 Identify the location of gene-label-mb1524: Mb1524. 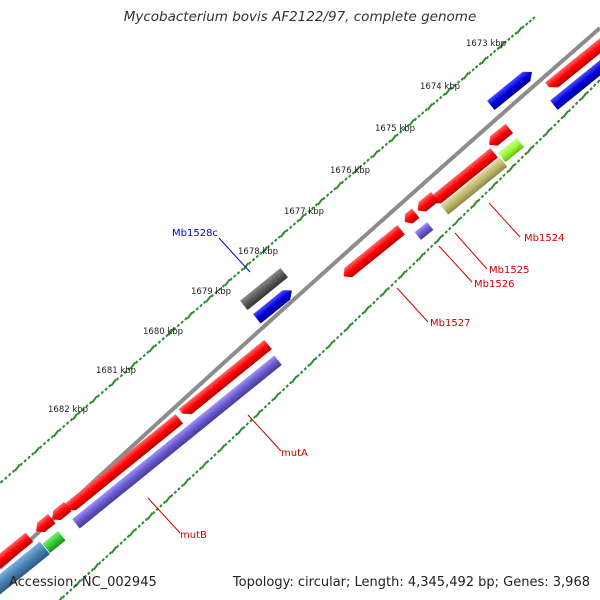
(544, 238).